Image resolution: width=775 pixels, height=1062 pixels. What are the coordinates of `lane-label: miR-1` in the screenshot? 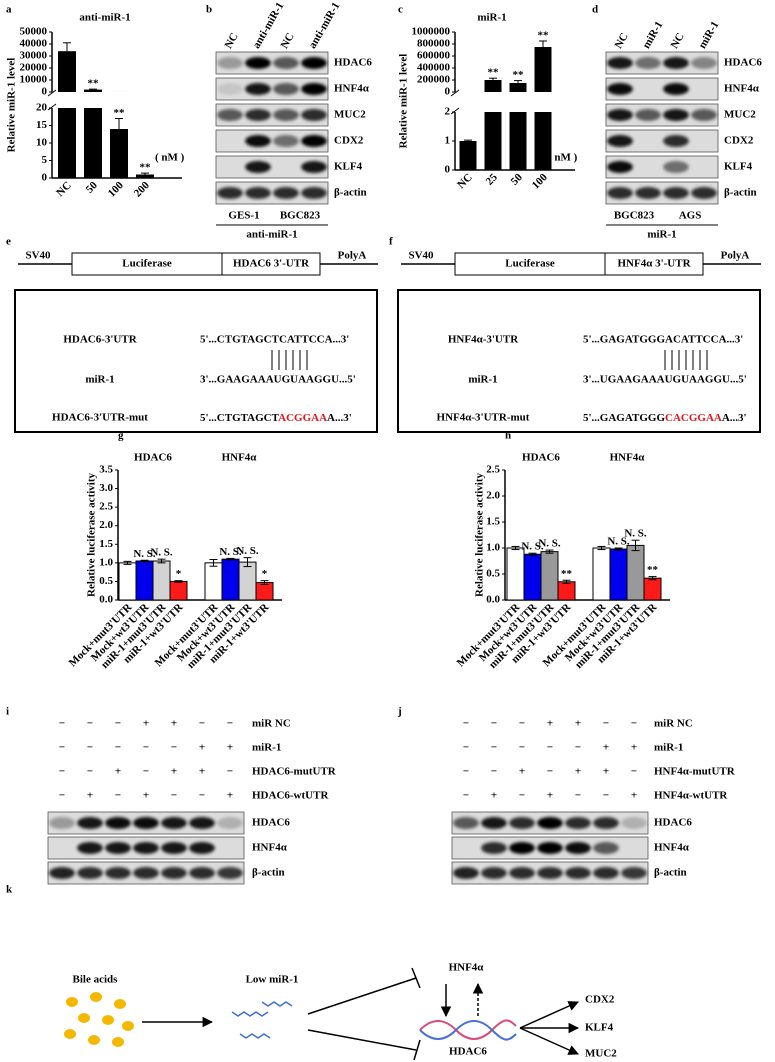 It's located at (652, 34).